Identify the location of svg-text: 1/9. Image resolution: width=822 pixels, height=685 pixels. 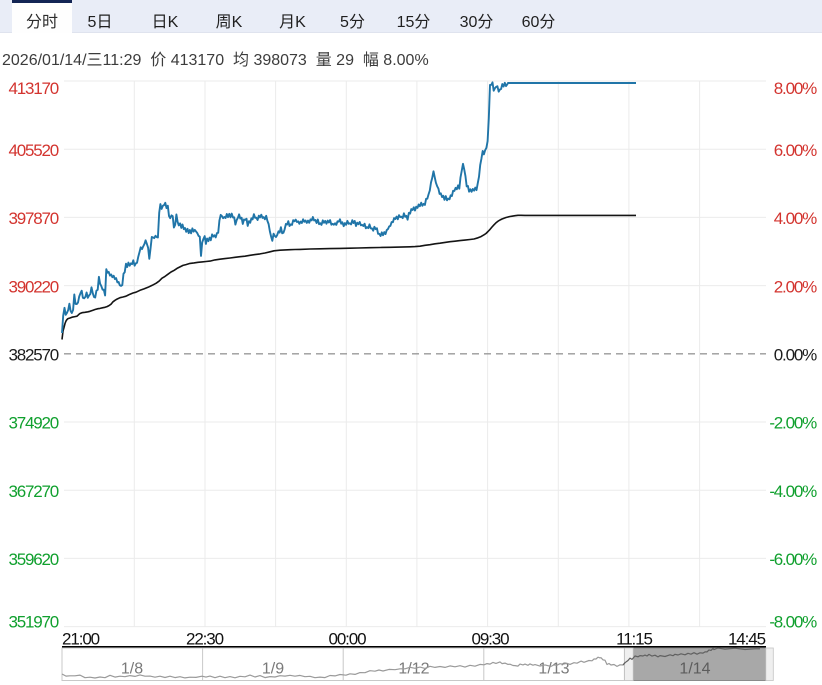
(273, 669).